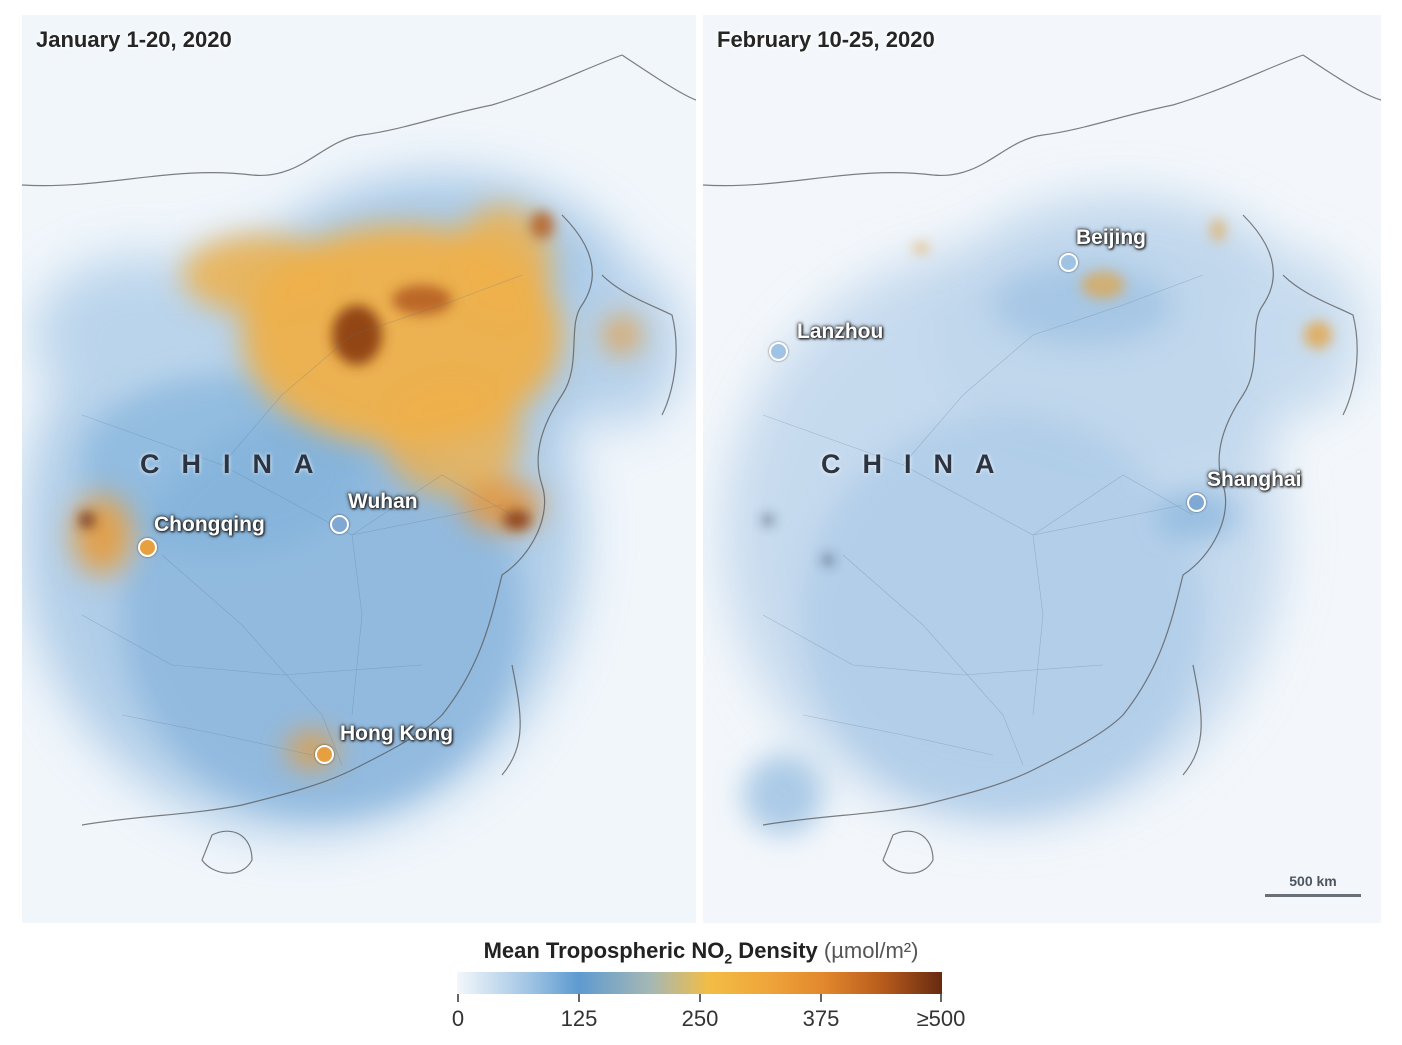  What do you see at coordinates (1196, 502) in the screenshot?
I see `city-marker-shanghai` at bounding box center [1196, 502].